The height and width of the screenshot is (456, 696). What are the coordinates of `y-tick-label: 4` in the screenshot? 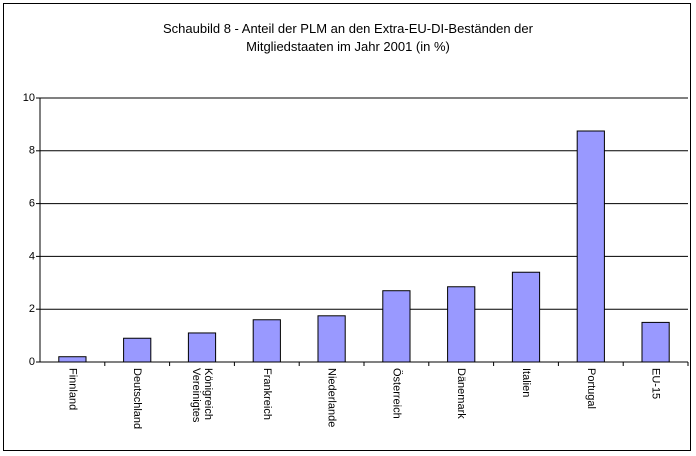 It's located at (32, 256).